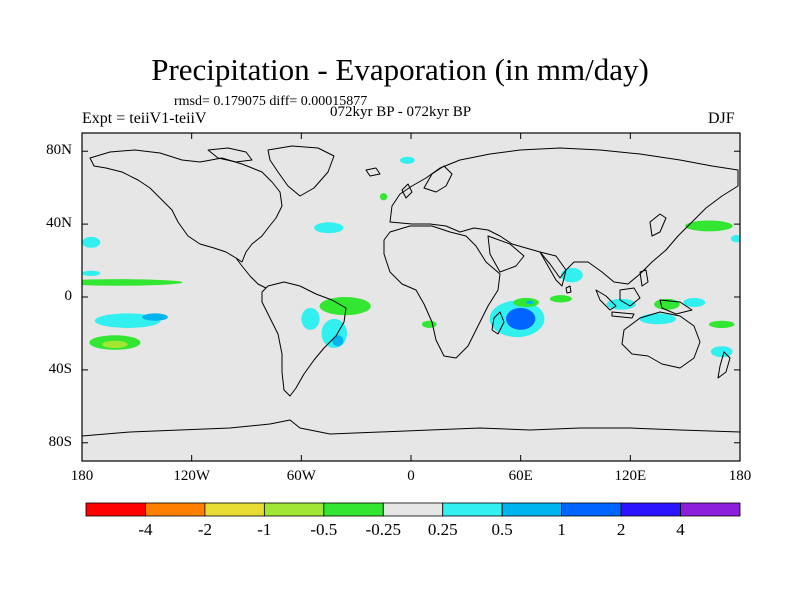 The height and width of the screenshot is (600, 800). What do you see at coordinates (59, 150) in the screenshot?
I see `y-tick-label: 80N` at bounding box center [59, 150].